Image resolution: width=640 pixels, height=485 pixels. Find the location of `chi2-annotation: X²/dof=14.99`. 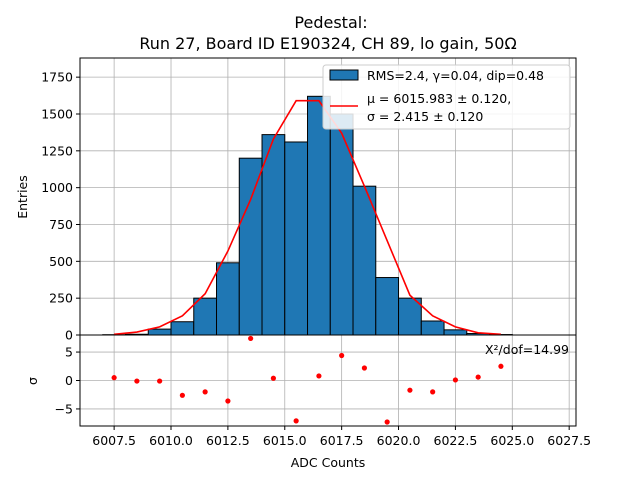

chi2-annotation: X²/dof=14.99 is located at coordinates (527, 349).